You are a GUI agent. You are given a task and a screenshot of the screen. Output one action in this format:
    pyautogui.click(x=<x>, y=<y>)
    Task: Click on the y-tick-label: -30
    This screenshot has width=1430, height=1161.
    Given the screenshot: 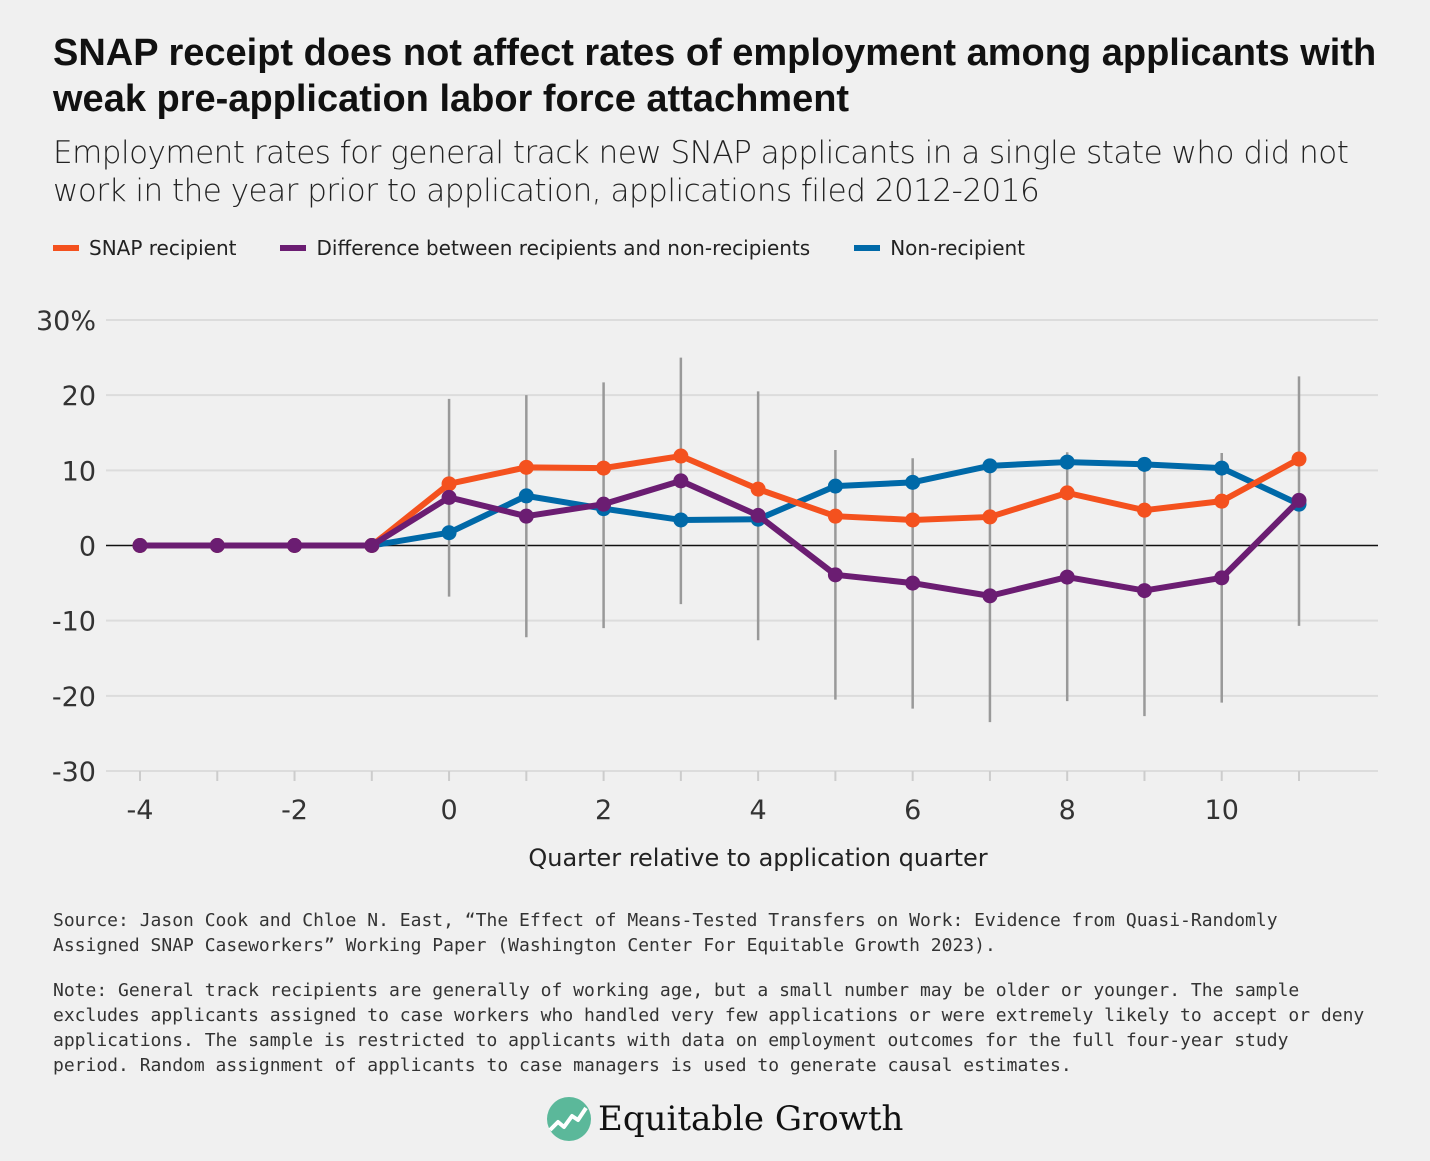 What is the action you would take?
    pyautogui.click(x=74, y=772)
    